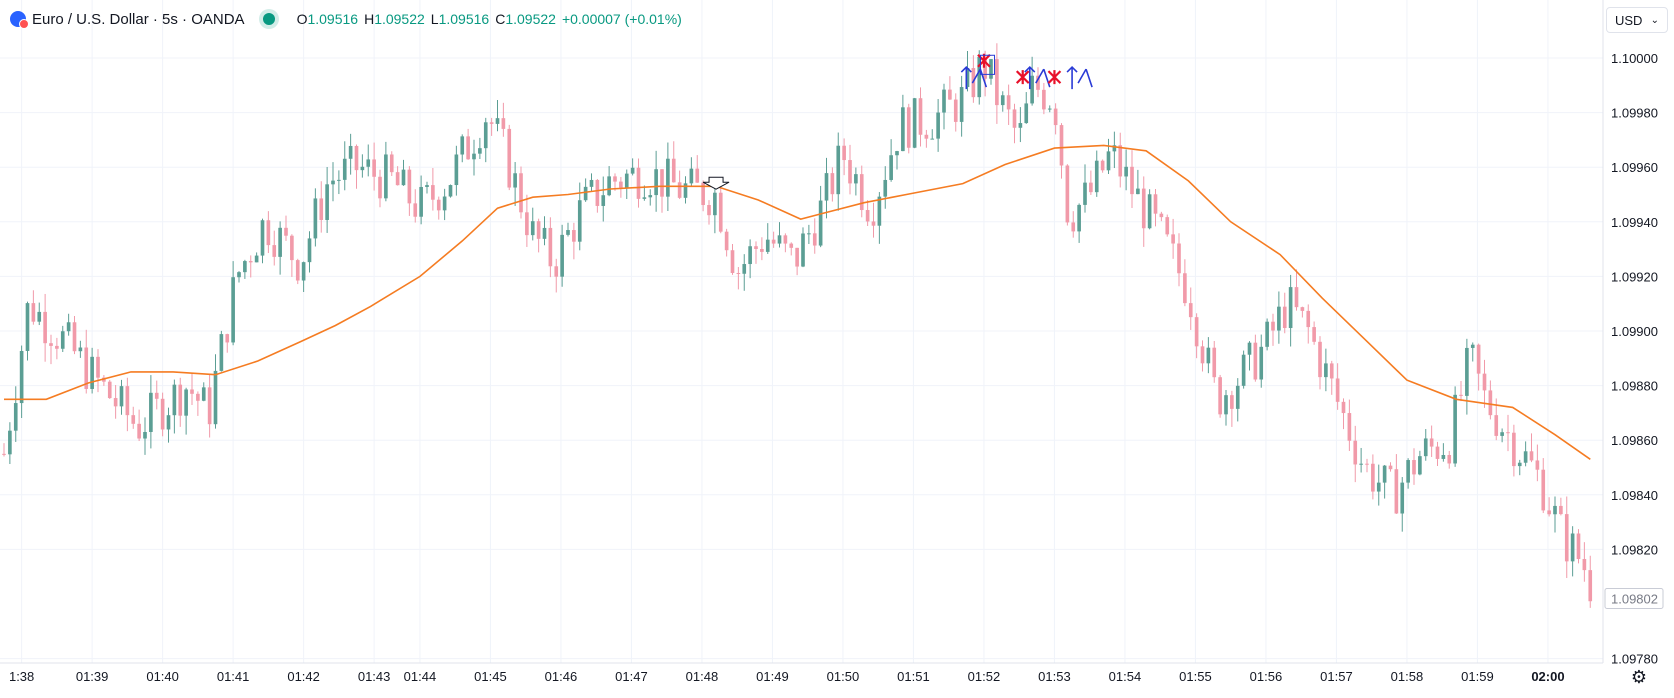 The width and height of the screenshot is (1674, 698). I want to click on last-price-box, so click(1634, 599).